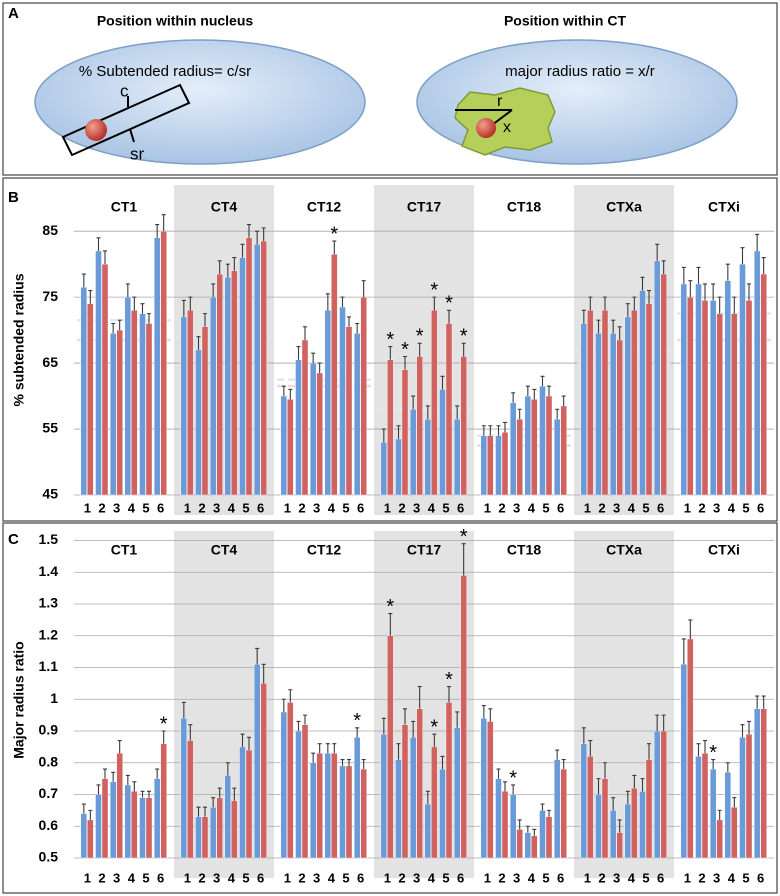 This screenshot has height=896, width=780. Describe the element at coordinates (50, 428) in the screenshot. I see `y-tick-label: 55` at that location.